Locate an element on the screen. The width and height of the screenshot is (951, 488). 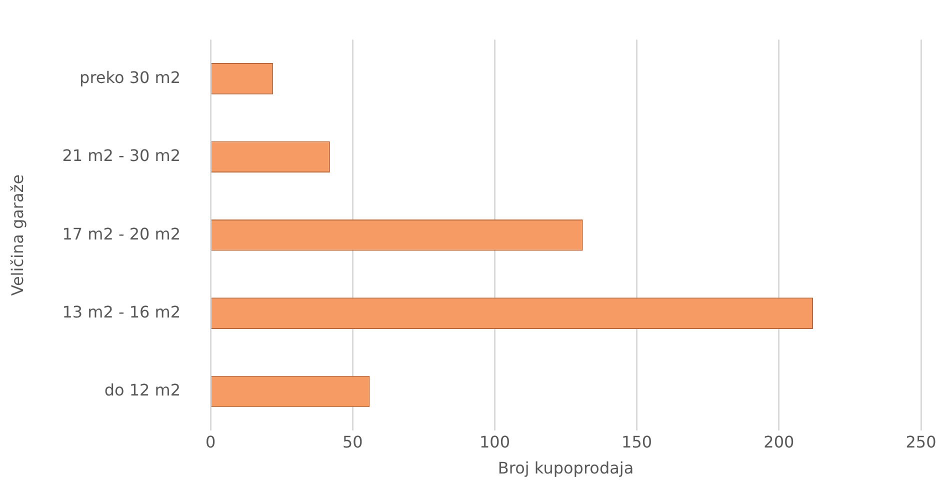
x-tick-label: 150 is located at coordinates (637, 442).